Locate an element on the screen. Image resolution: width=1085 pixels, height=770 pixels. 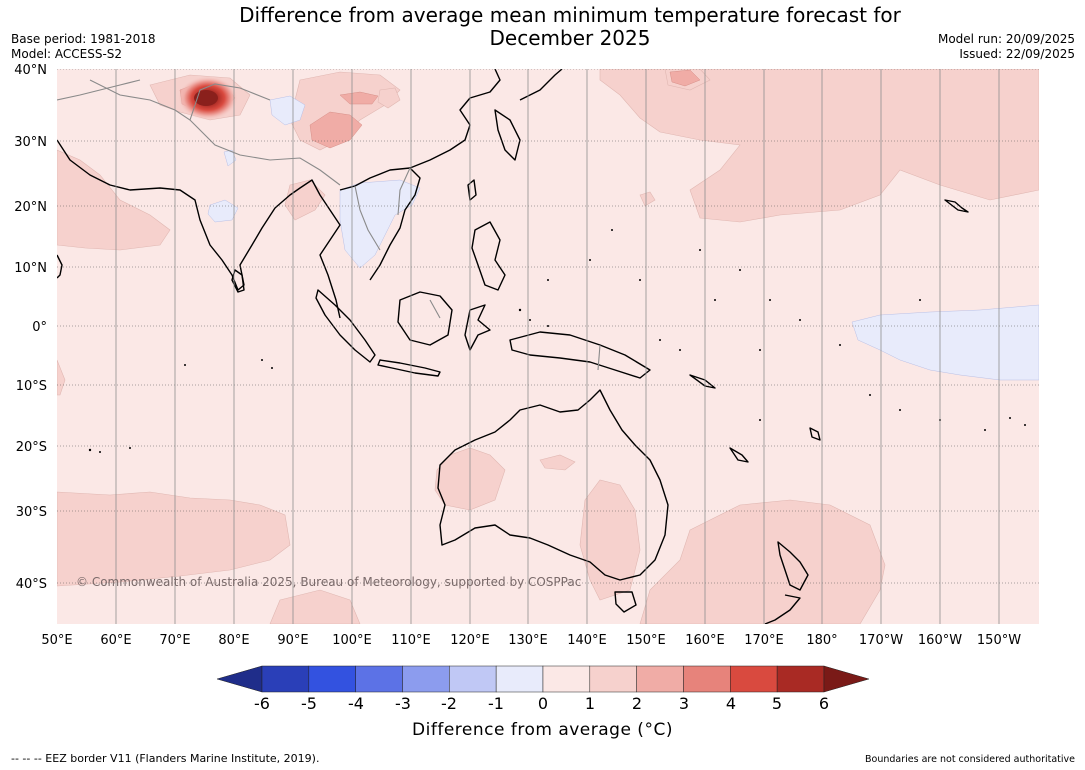
lon-label: 160°E is located at coordinates (705, 640).